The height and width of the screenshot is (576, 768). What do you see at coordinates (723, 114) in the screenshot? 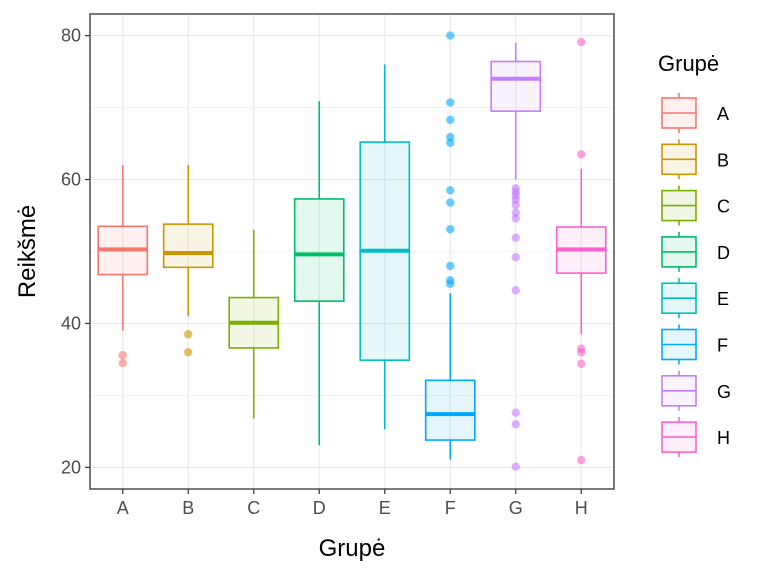
I see `legend-label: A` at bounding box center [723, 114].